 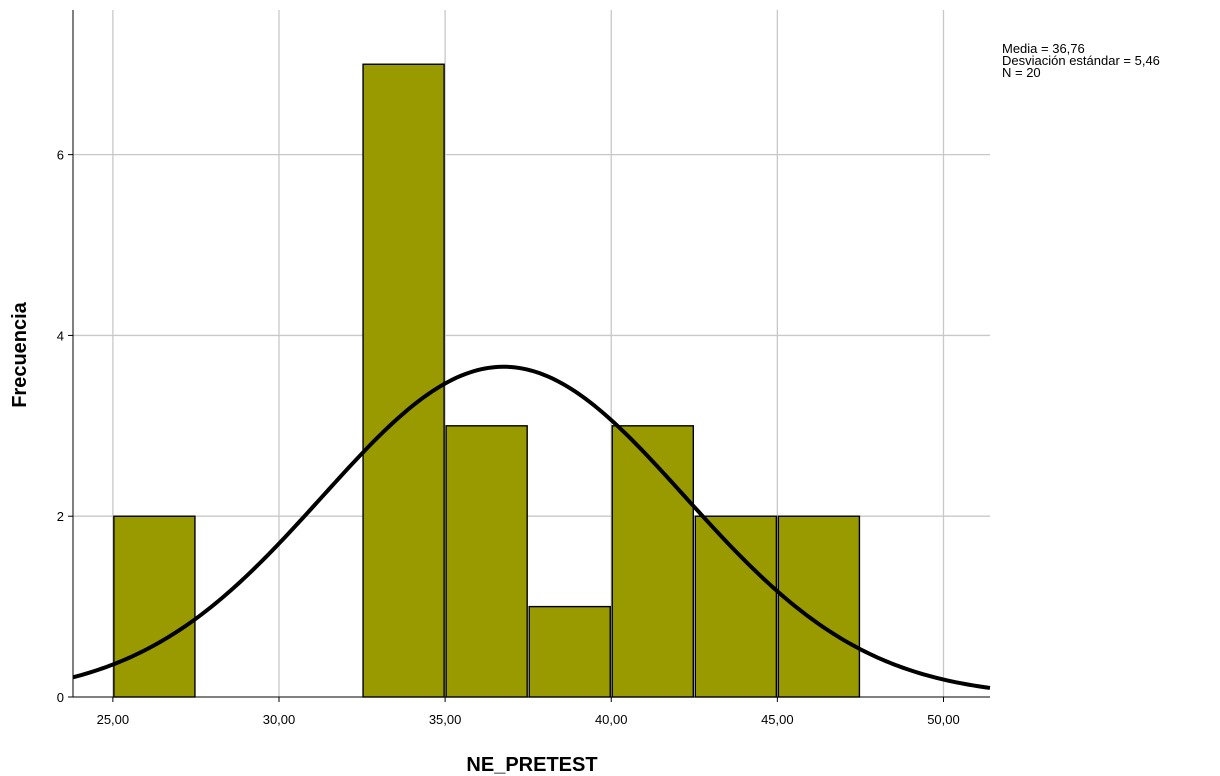 What do you see at coordinates (60, 155) in the screenshot?
I see `y-tick-label-3: 6` at bounding box center [60, 155].